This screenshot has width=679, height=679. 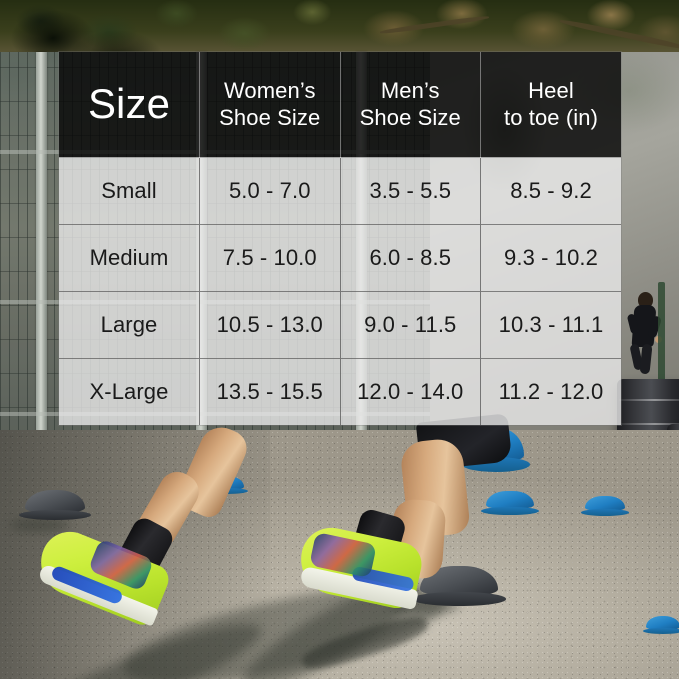 What do you see at coordinates (129, 324) in the screenshot?
I see `row-size-large: Large` at bounding box center [129, 324].